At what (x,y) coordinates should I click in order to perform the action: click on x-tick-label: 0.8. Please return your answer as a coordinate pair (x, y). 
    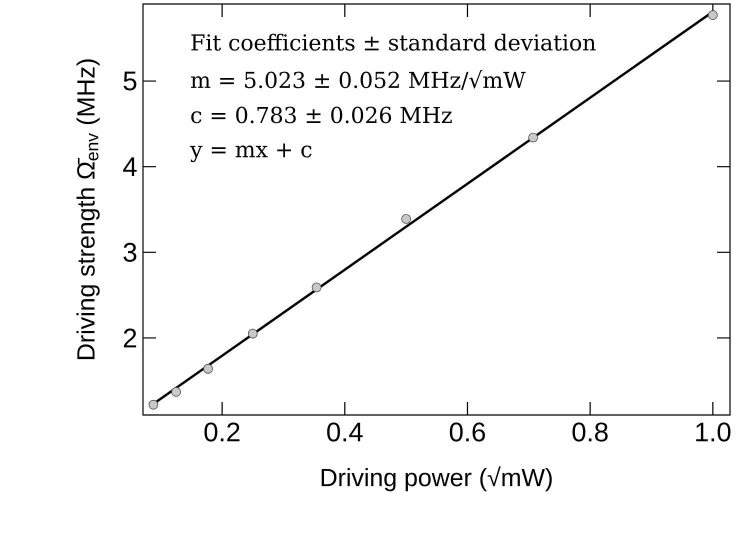
    Looking at the image, I should click on (590, 432).